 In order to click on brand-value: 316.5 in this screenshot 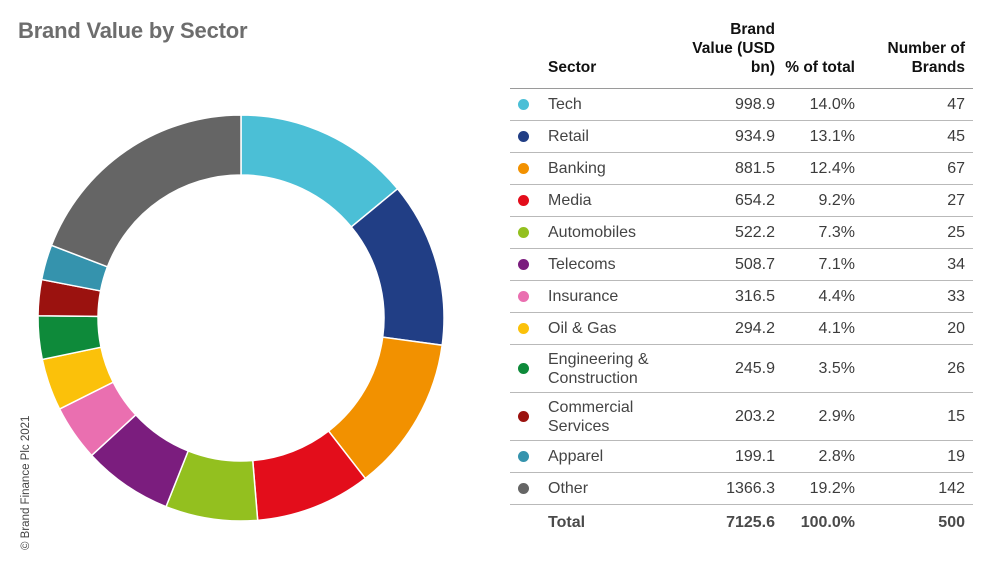, I will do `click(735, 296)`.